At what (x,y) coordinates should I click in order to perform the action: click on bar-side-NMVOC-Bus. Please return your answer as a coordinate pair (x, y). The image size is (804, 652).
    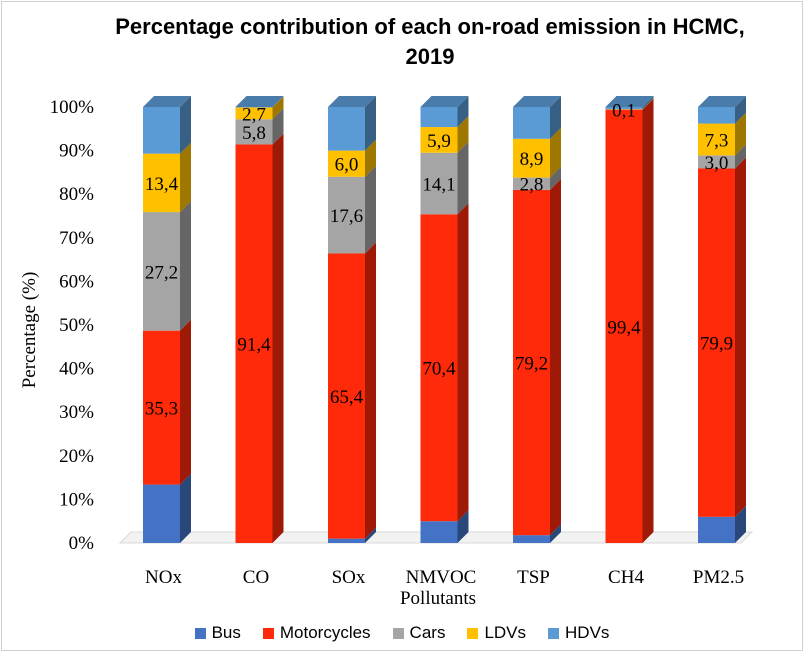
    Looking at the image, I should click on (463, 526).